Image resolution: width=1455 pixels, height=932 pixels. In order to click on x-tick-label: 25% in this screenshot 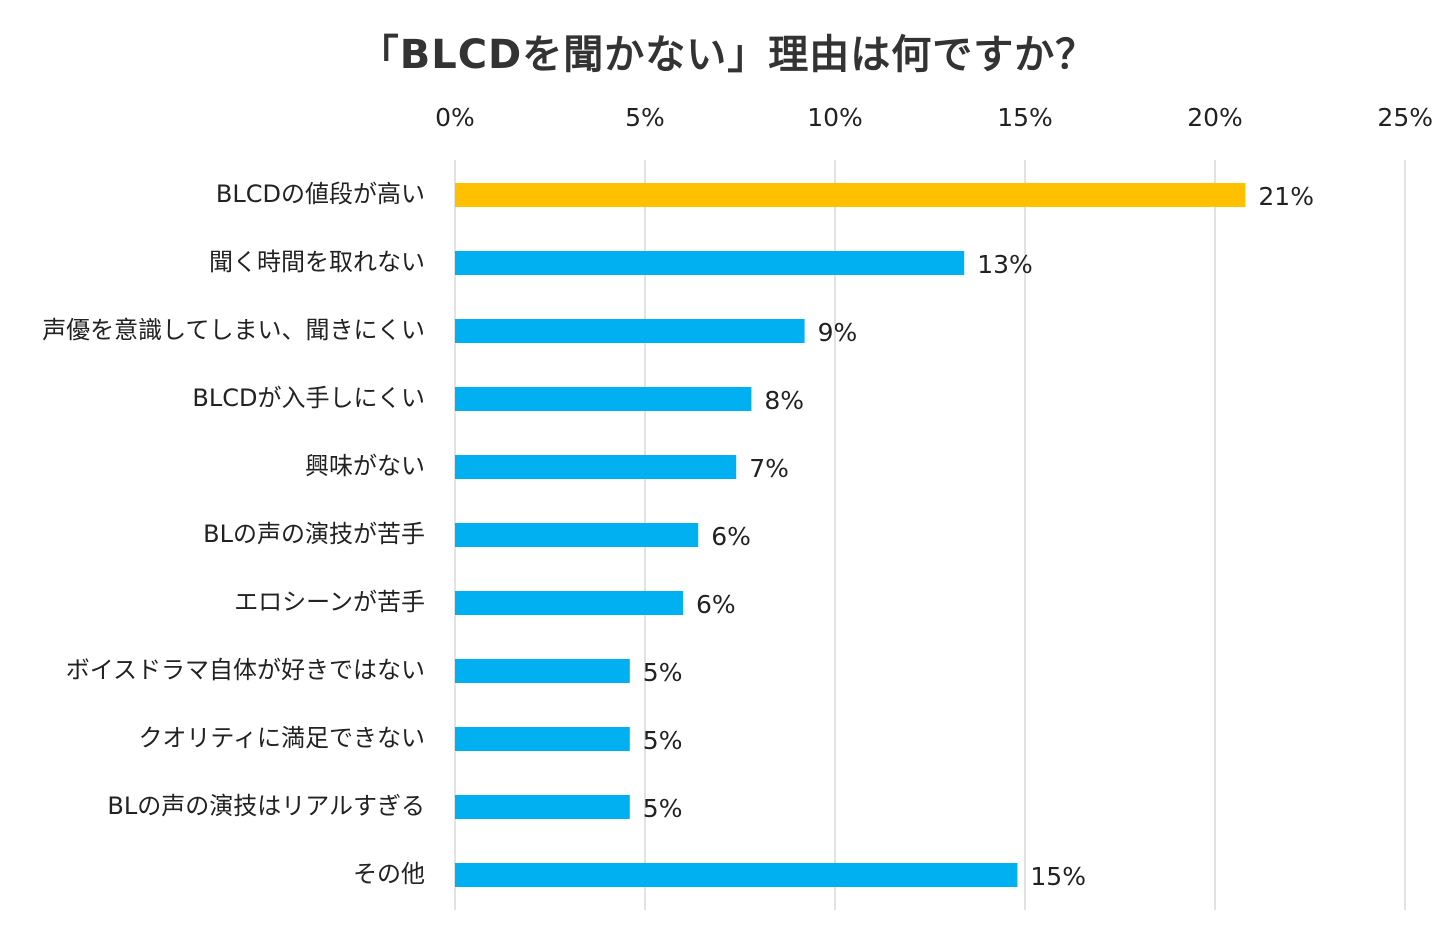, I will do `click(1405, 117)`.